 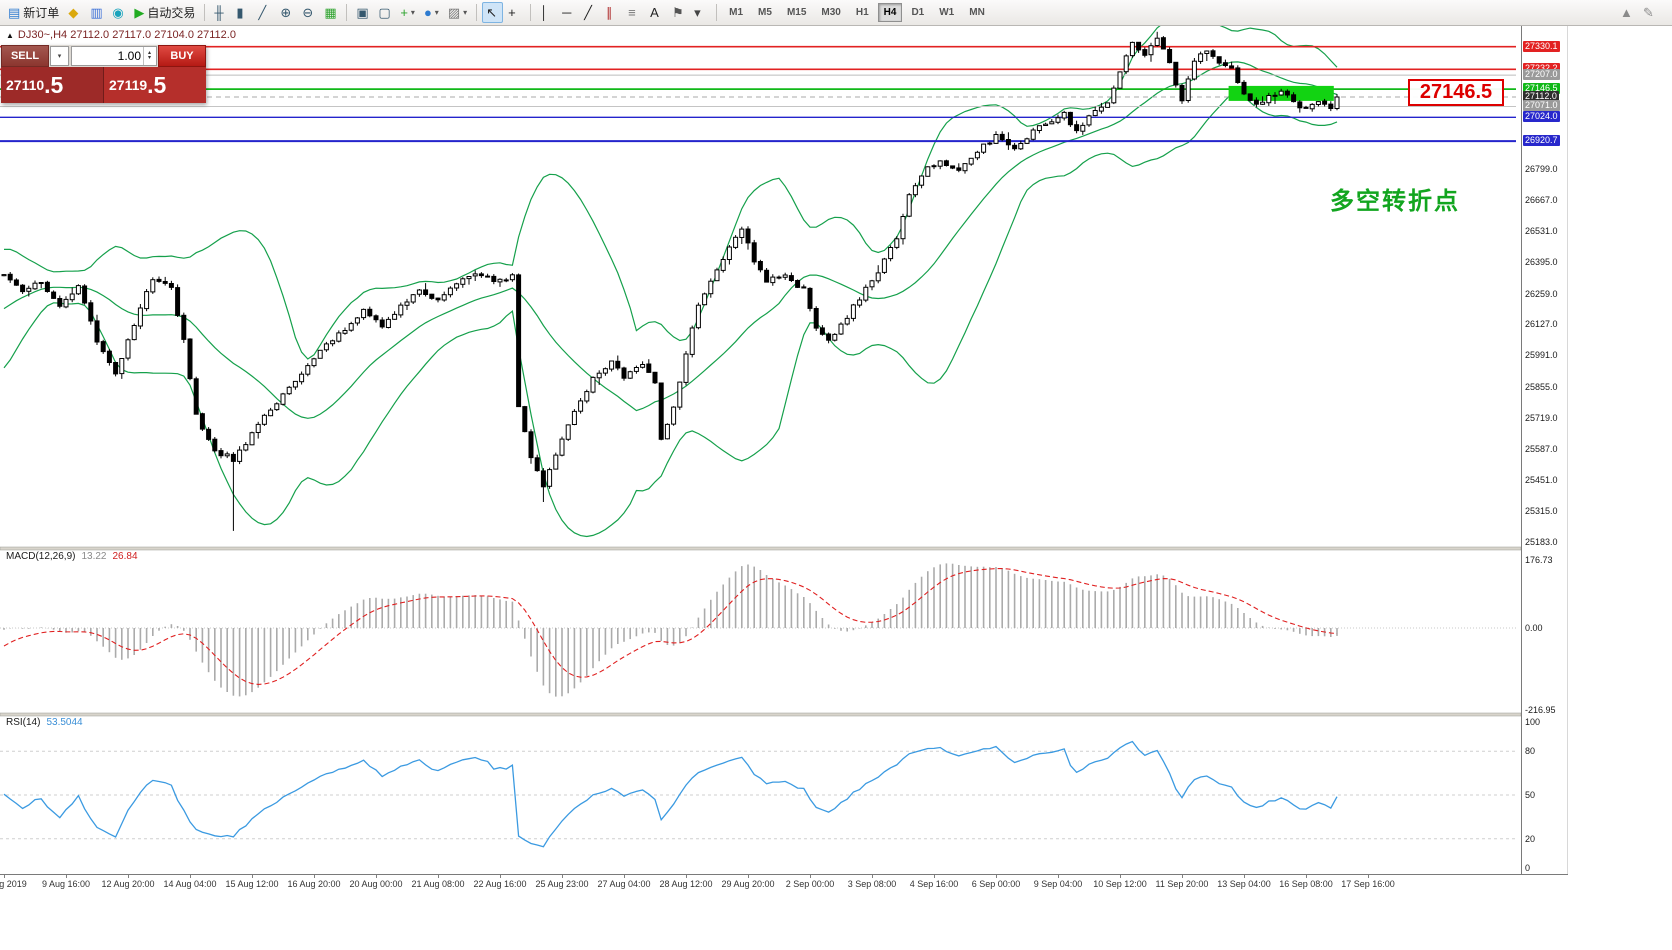 What do you see at coordinates (758, 94) in the screenshot?
I see `price-level-lines` at bounding box center [758, 94].